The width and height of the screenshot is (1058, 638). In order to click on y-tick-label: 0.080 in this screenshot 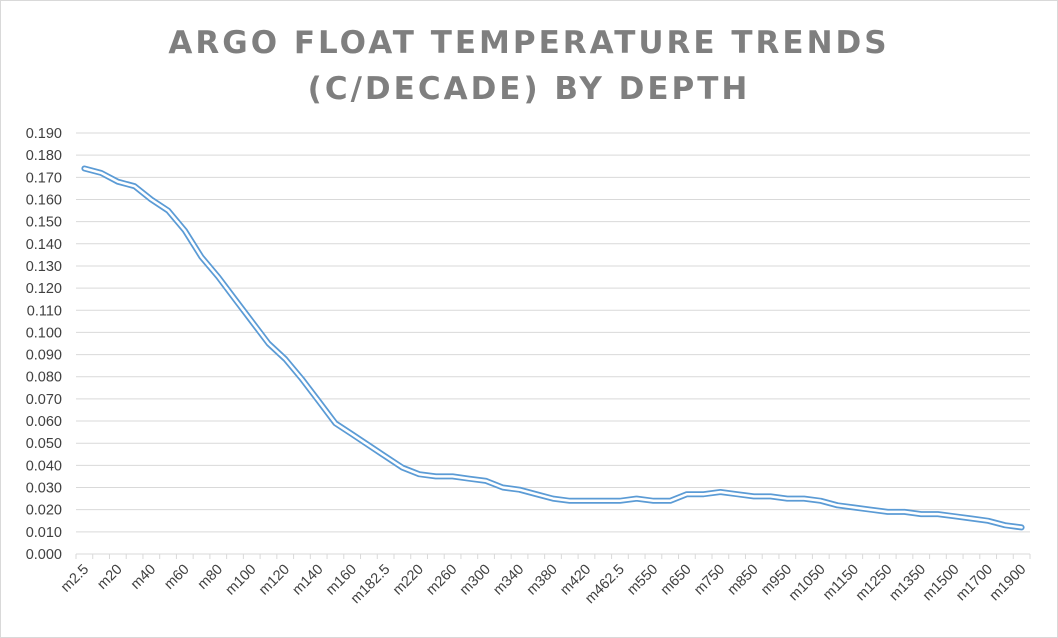, I will do `click(44, 378)`.